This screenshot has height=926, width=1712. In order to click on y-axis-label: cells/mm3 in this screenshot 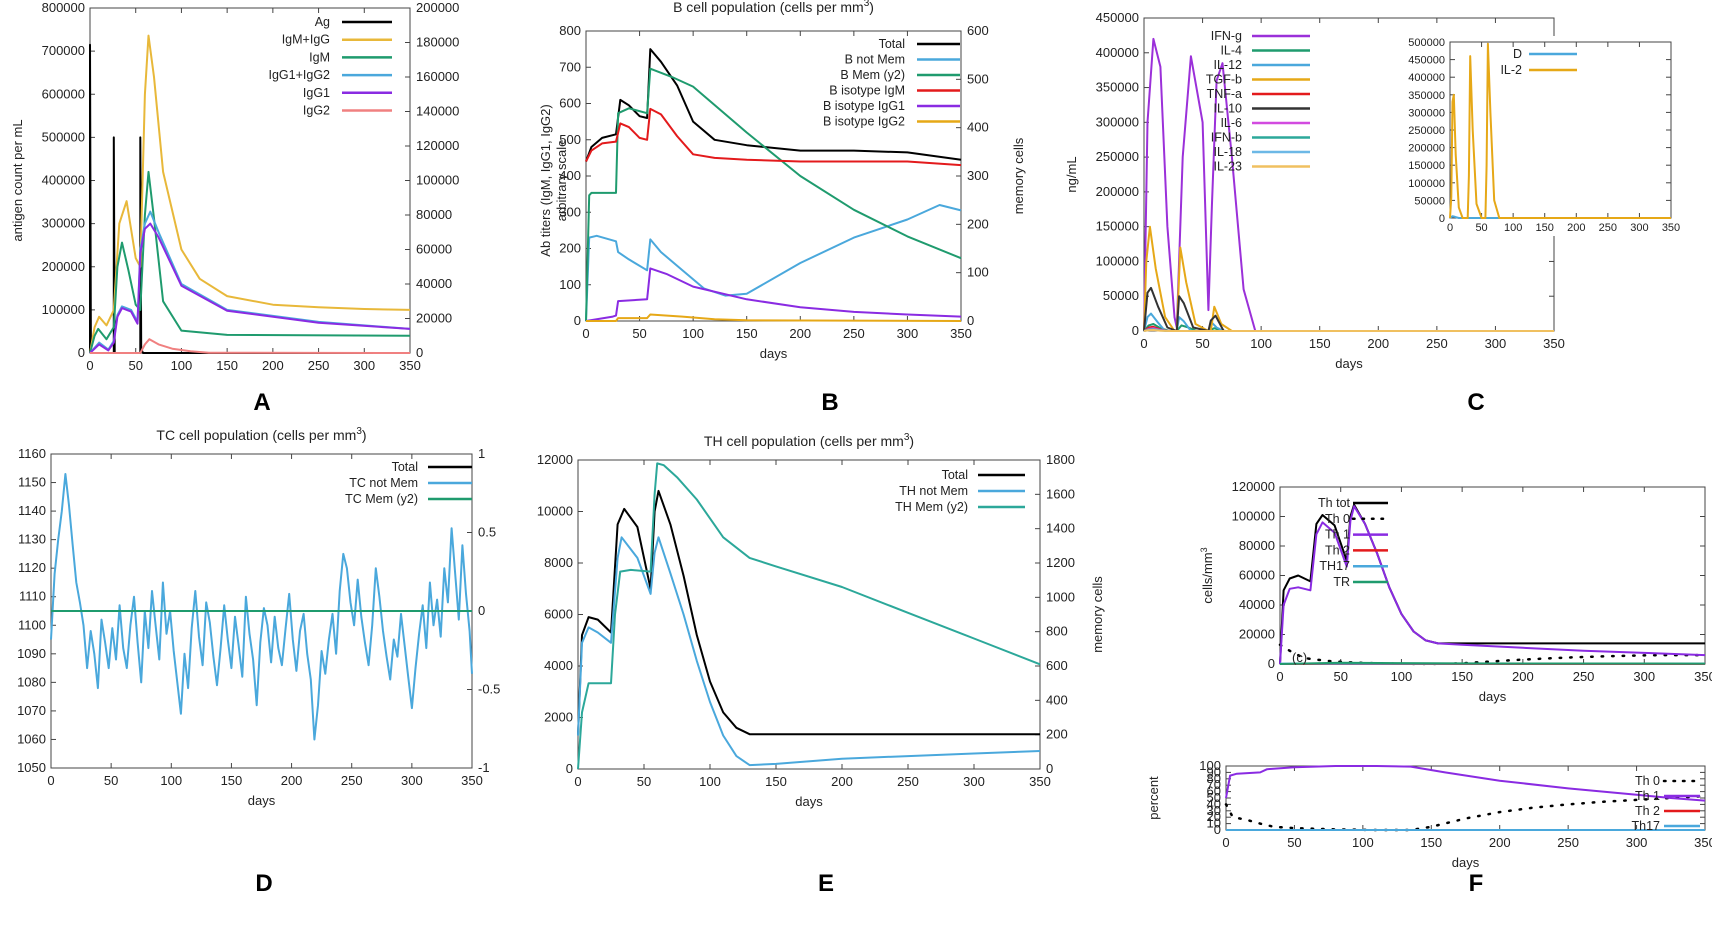, I will do `click(1207, 575)`.